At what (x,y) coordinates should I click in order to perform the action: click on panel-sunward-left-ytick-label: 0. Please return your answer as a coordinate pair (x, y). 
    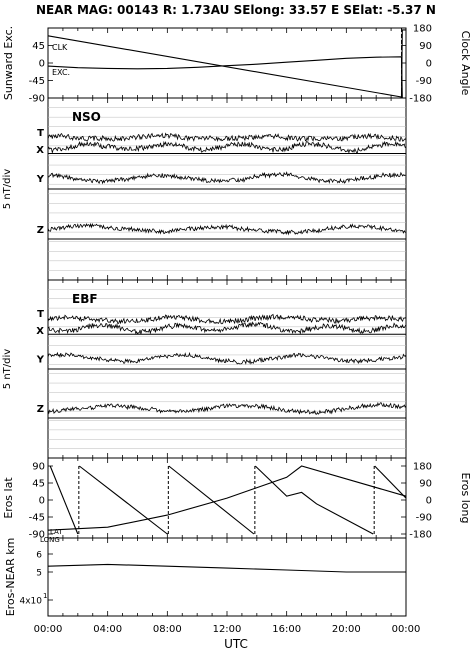
    Looking at the image, I should click on (42, 64).